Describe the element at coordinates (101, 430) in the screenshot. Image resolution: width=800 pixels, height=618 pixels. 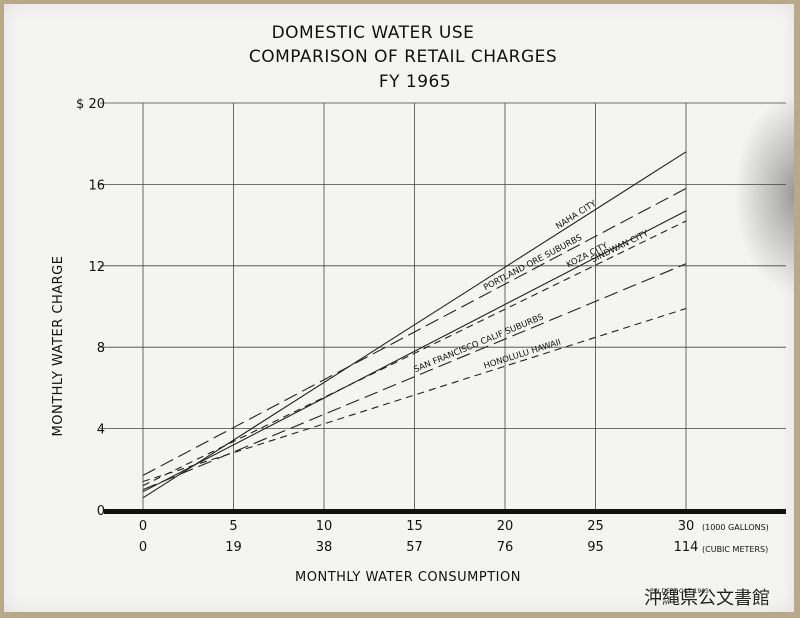
I see `y-tick-label: 4` at that location.